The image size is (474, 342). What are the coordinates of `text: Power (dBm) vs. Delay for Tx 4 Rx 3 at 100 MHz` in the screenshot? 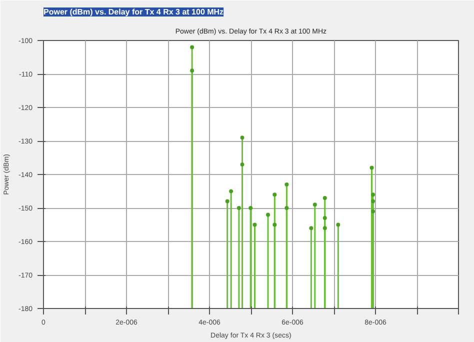 It's located at (134, 12).